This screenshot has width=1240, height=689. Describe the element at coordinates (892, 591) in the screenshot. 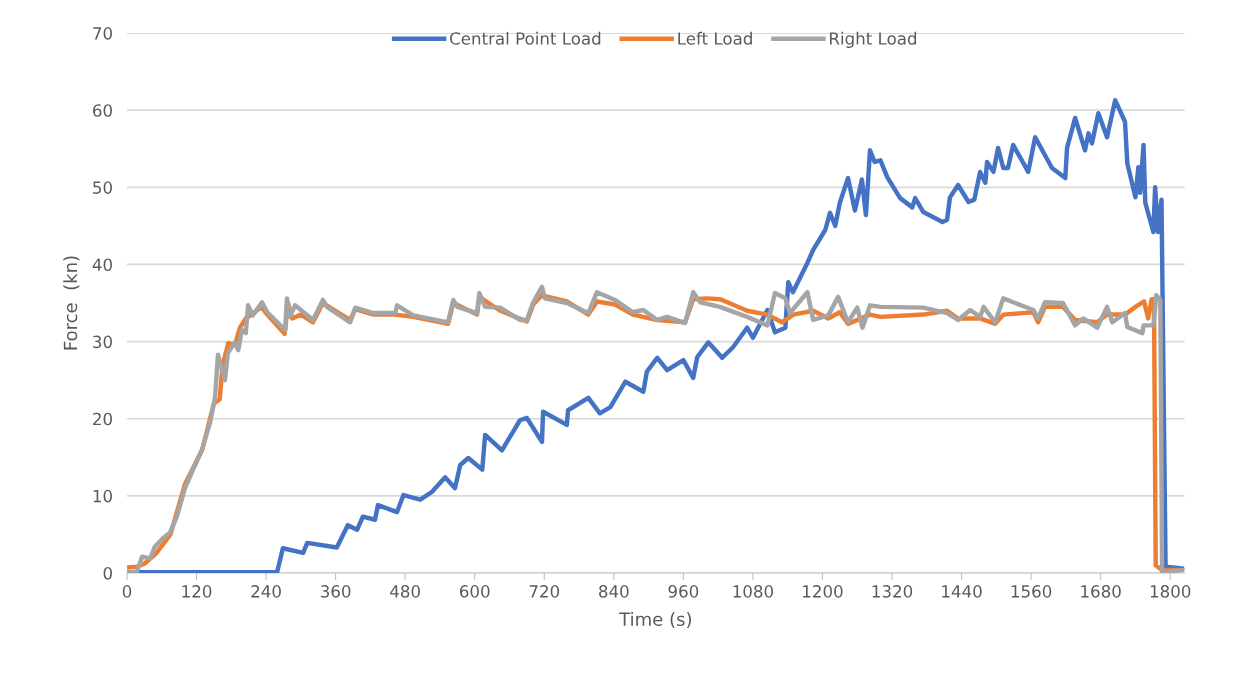

I see `x-tick-label: 1320` at that location.